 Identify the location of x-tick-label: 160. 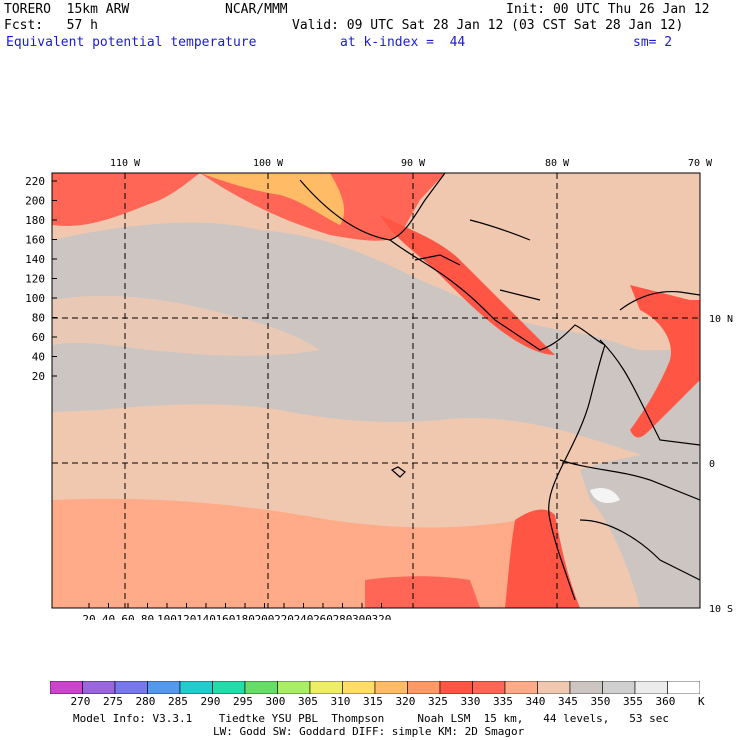
(226, 616).